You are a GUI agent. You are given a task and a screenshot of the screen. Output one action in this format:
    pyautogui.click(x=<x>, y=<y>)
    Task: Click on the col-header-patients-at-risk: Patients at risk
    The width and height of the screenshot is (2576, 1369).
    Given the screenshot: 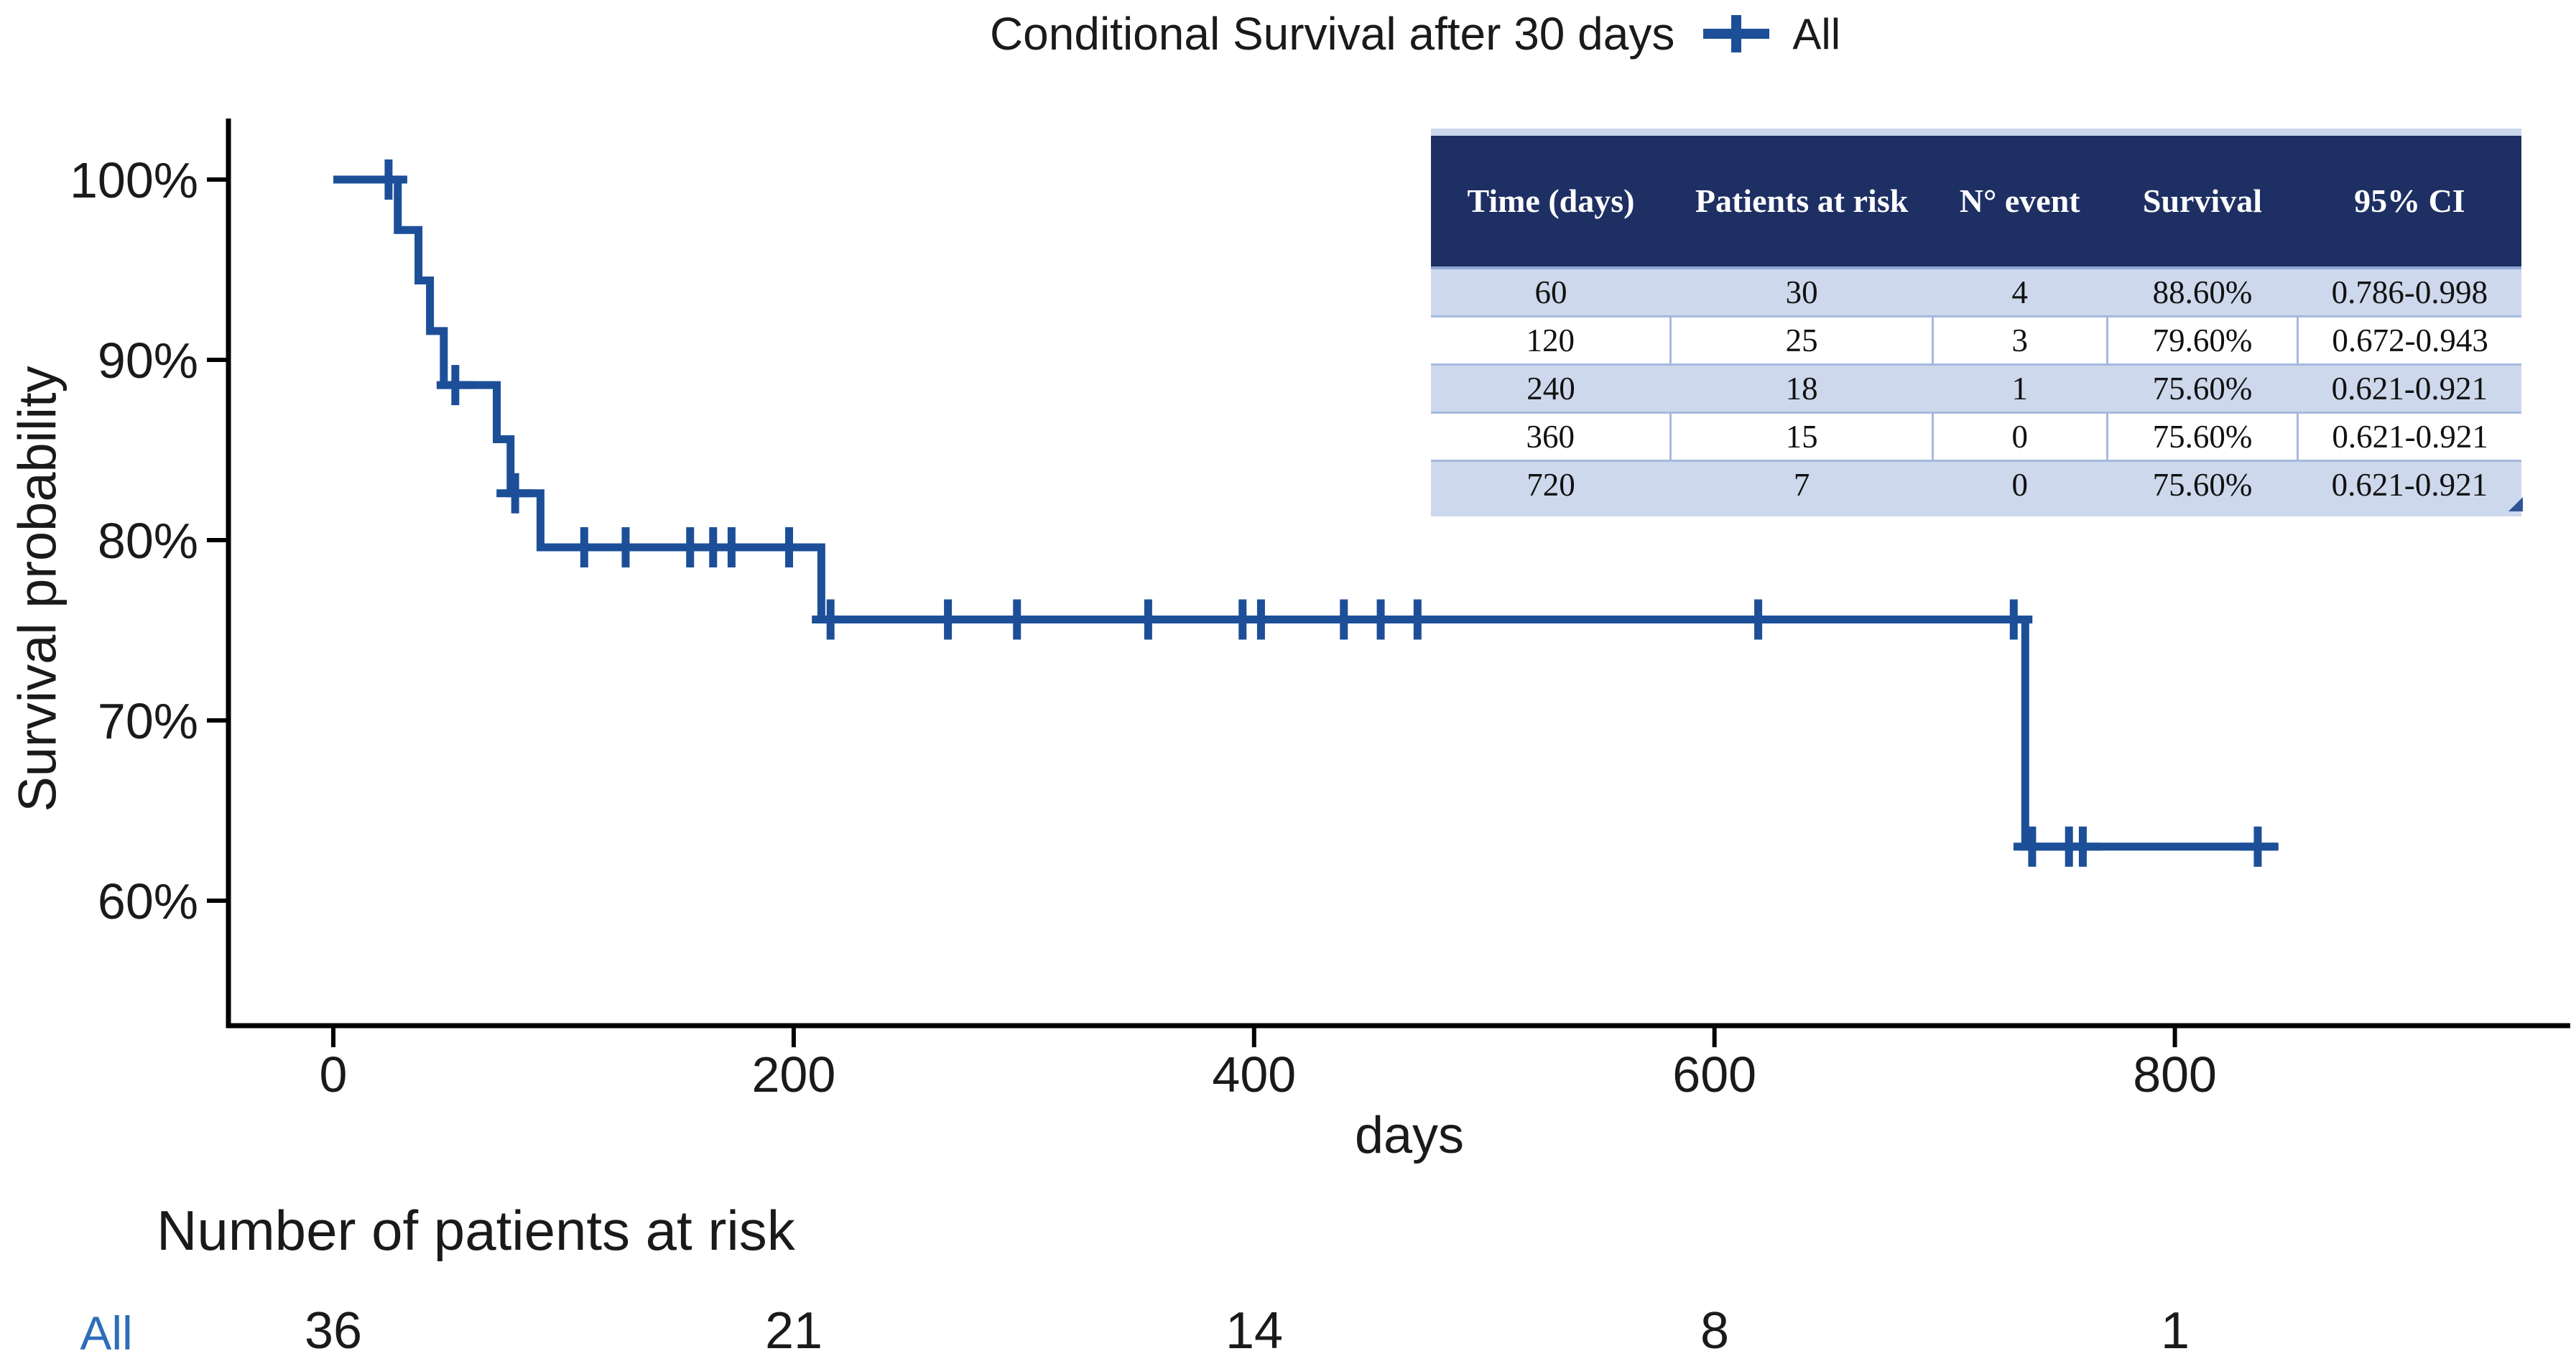 What is the action you would take?
    pyautogui.click(x=1801, y=202)
    